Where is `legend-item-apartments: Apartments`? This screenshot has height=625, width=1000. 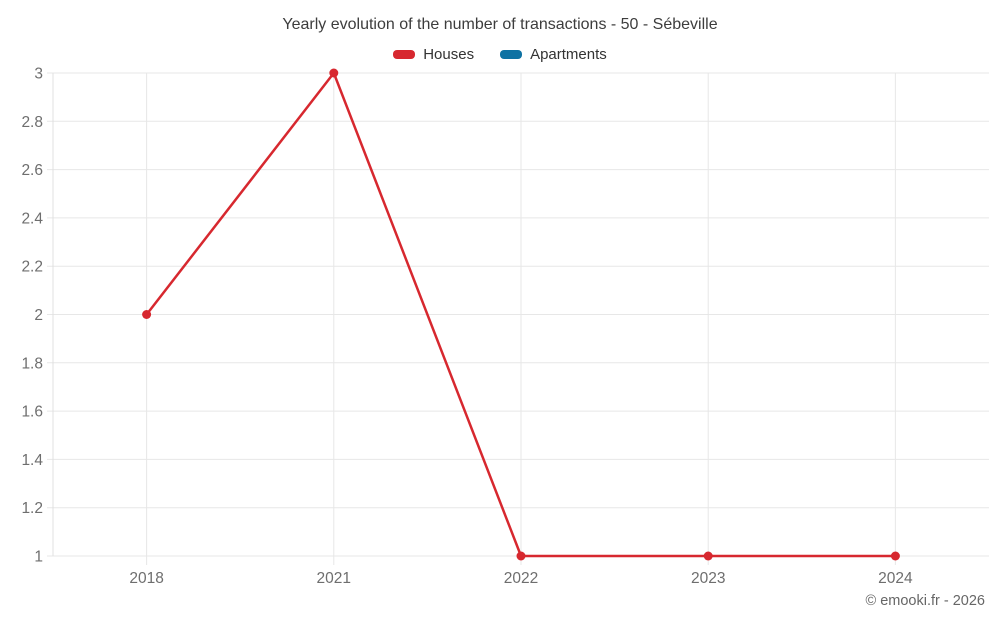 legend-item-apartments: Apartments is located at coordinates (553, 54).